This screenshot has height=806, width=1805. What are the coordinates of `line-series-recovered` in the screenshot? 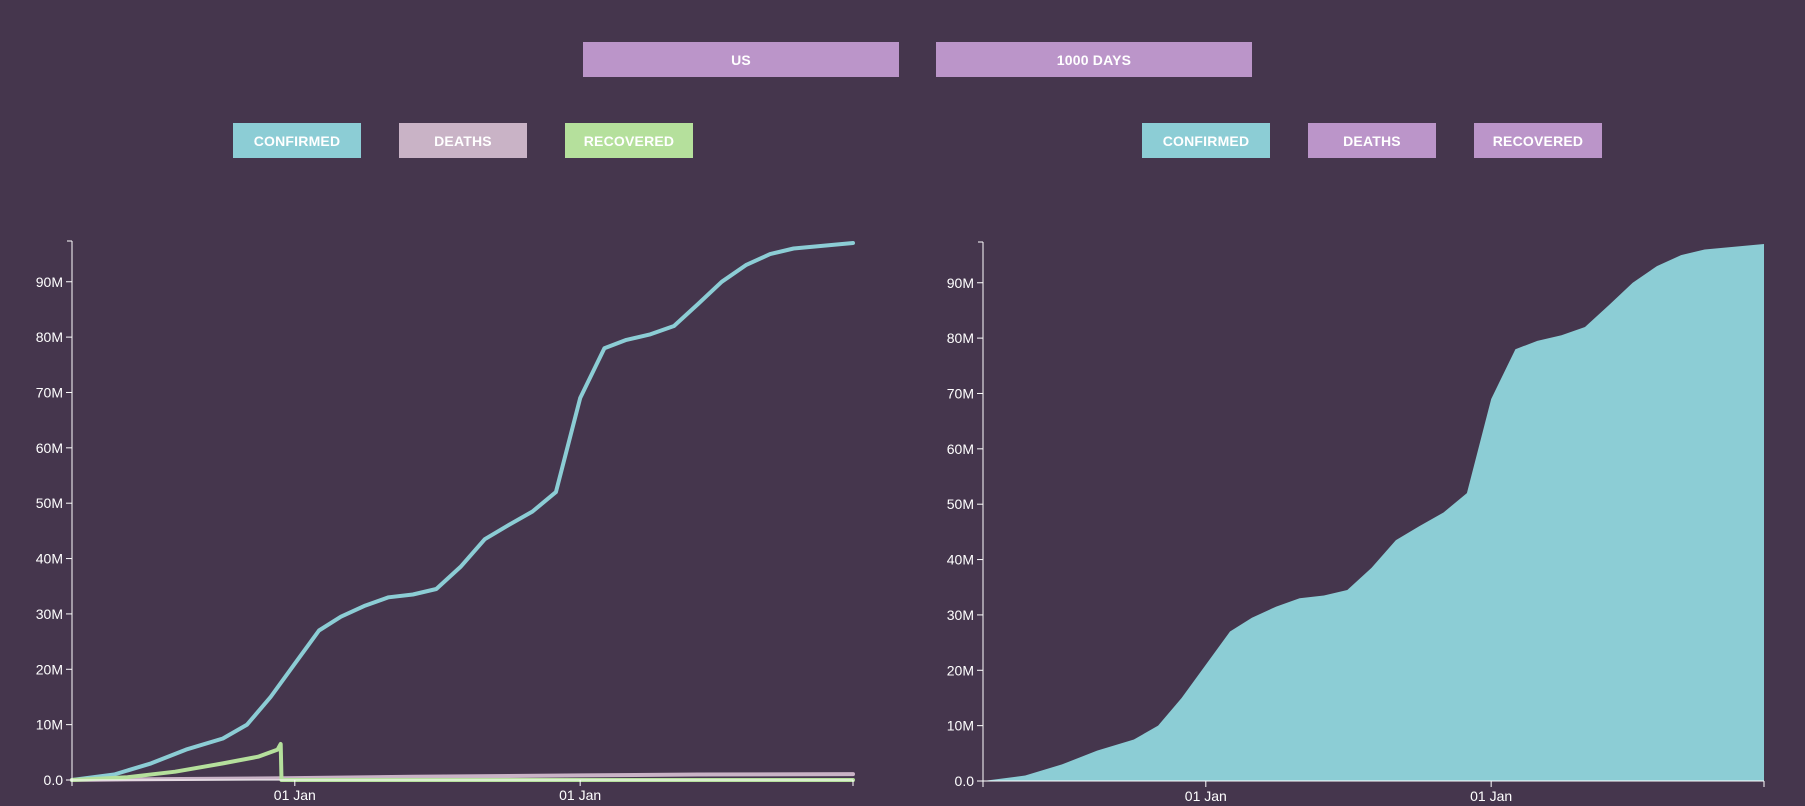 It's located at (462, 762).